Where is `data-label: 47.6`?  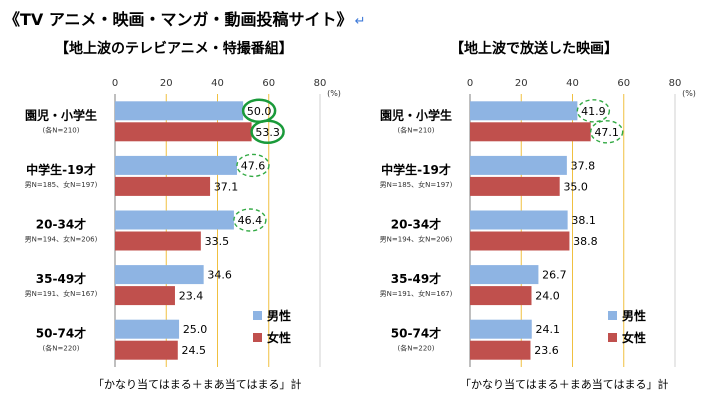
data-label: 47.6 is located at coordinates (253, 165).